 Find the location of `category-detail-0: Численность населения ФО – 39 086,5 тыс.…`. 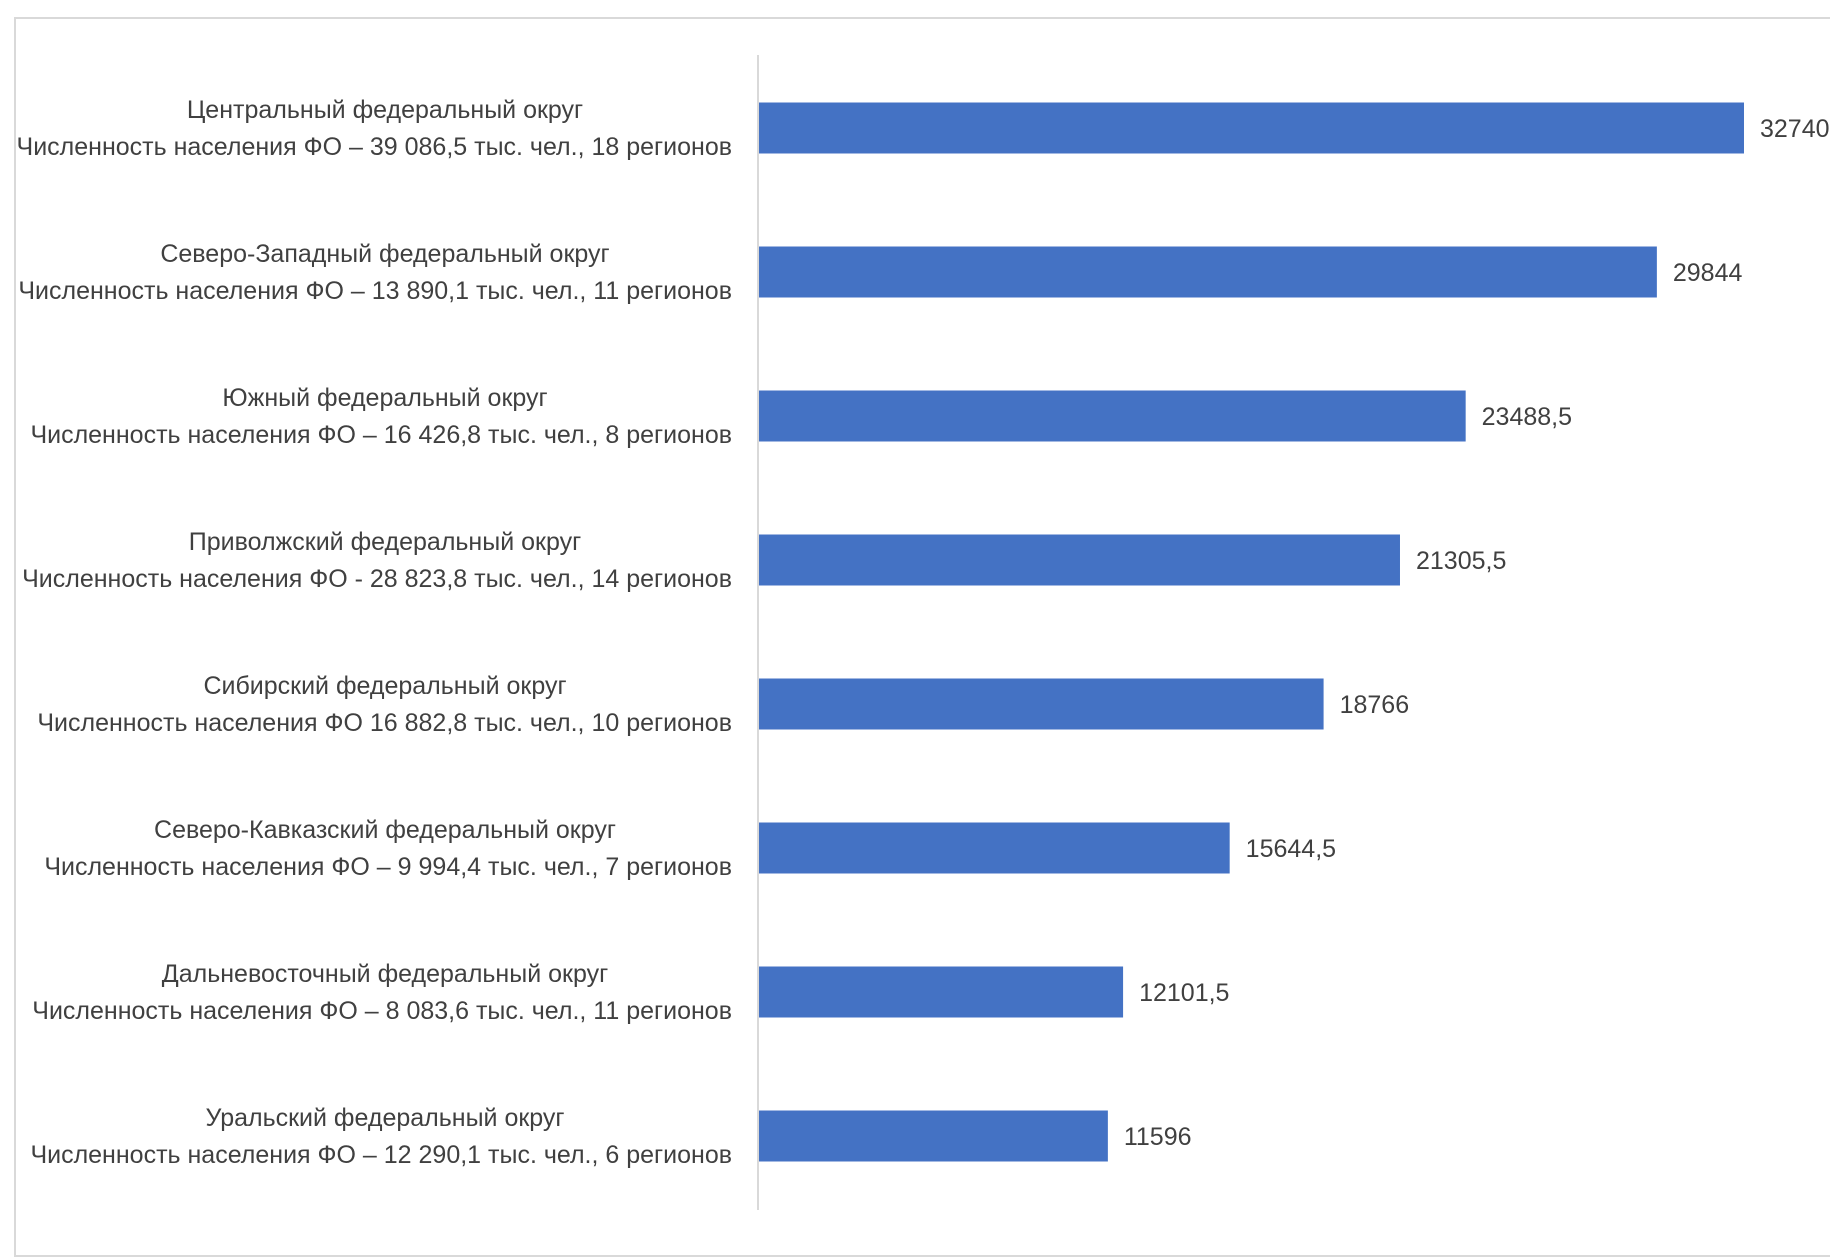

category-detail-0: Численность населения ФО – 39 086,5 тыс.… is located at coordinates (374, 147).